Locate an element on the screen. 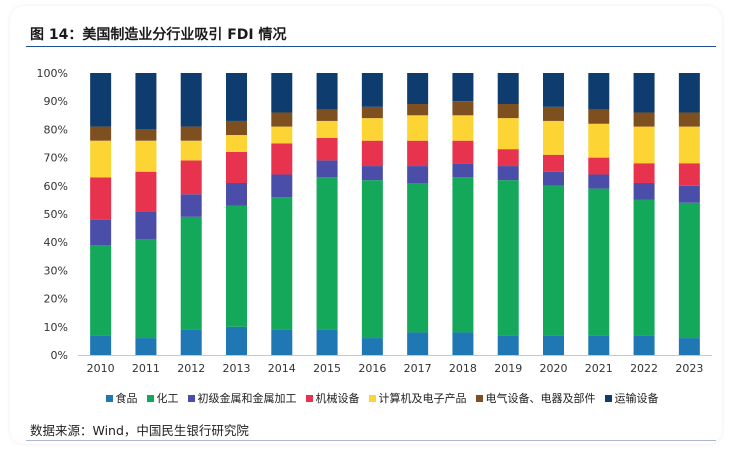 The width and height of the screenshot is (734, 457). legend-item: 食品 is located at coordinates (121, 398).